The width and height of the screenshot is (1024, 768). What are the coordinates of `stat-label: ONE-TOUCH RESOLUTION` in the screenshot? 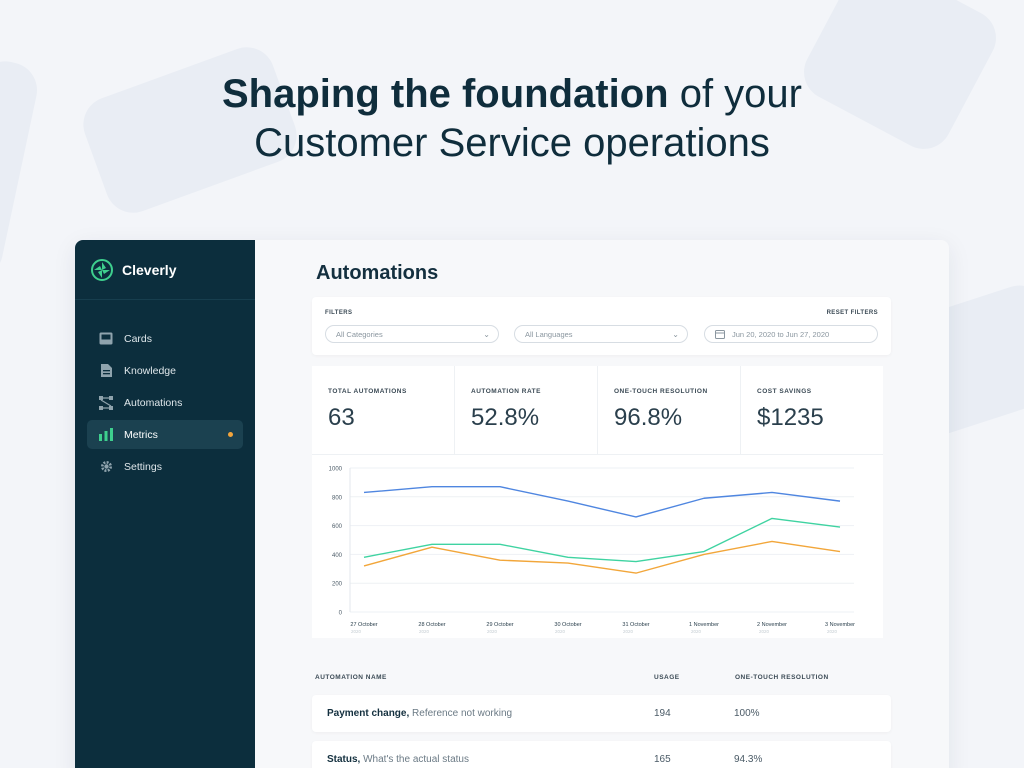 It's located at (661, 391).